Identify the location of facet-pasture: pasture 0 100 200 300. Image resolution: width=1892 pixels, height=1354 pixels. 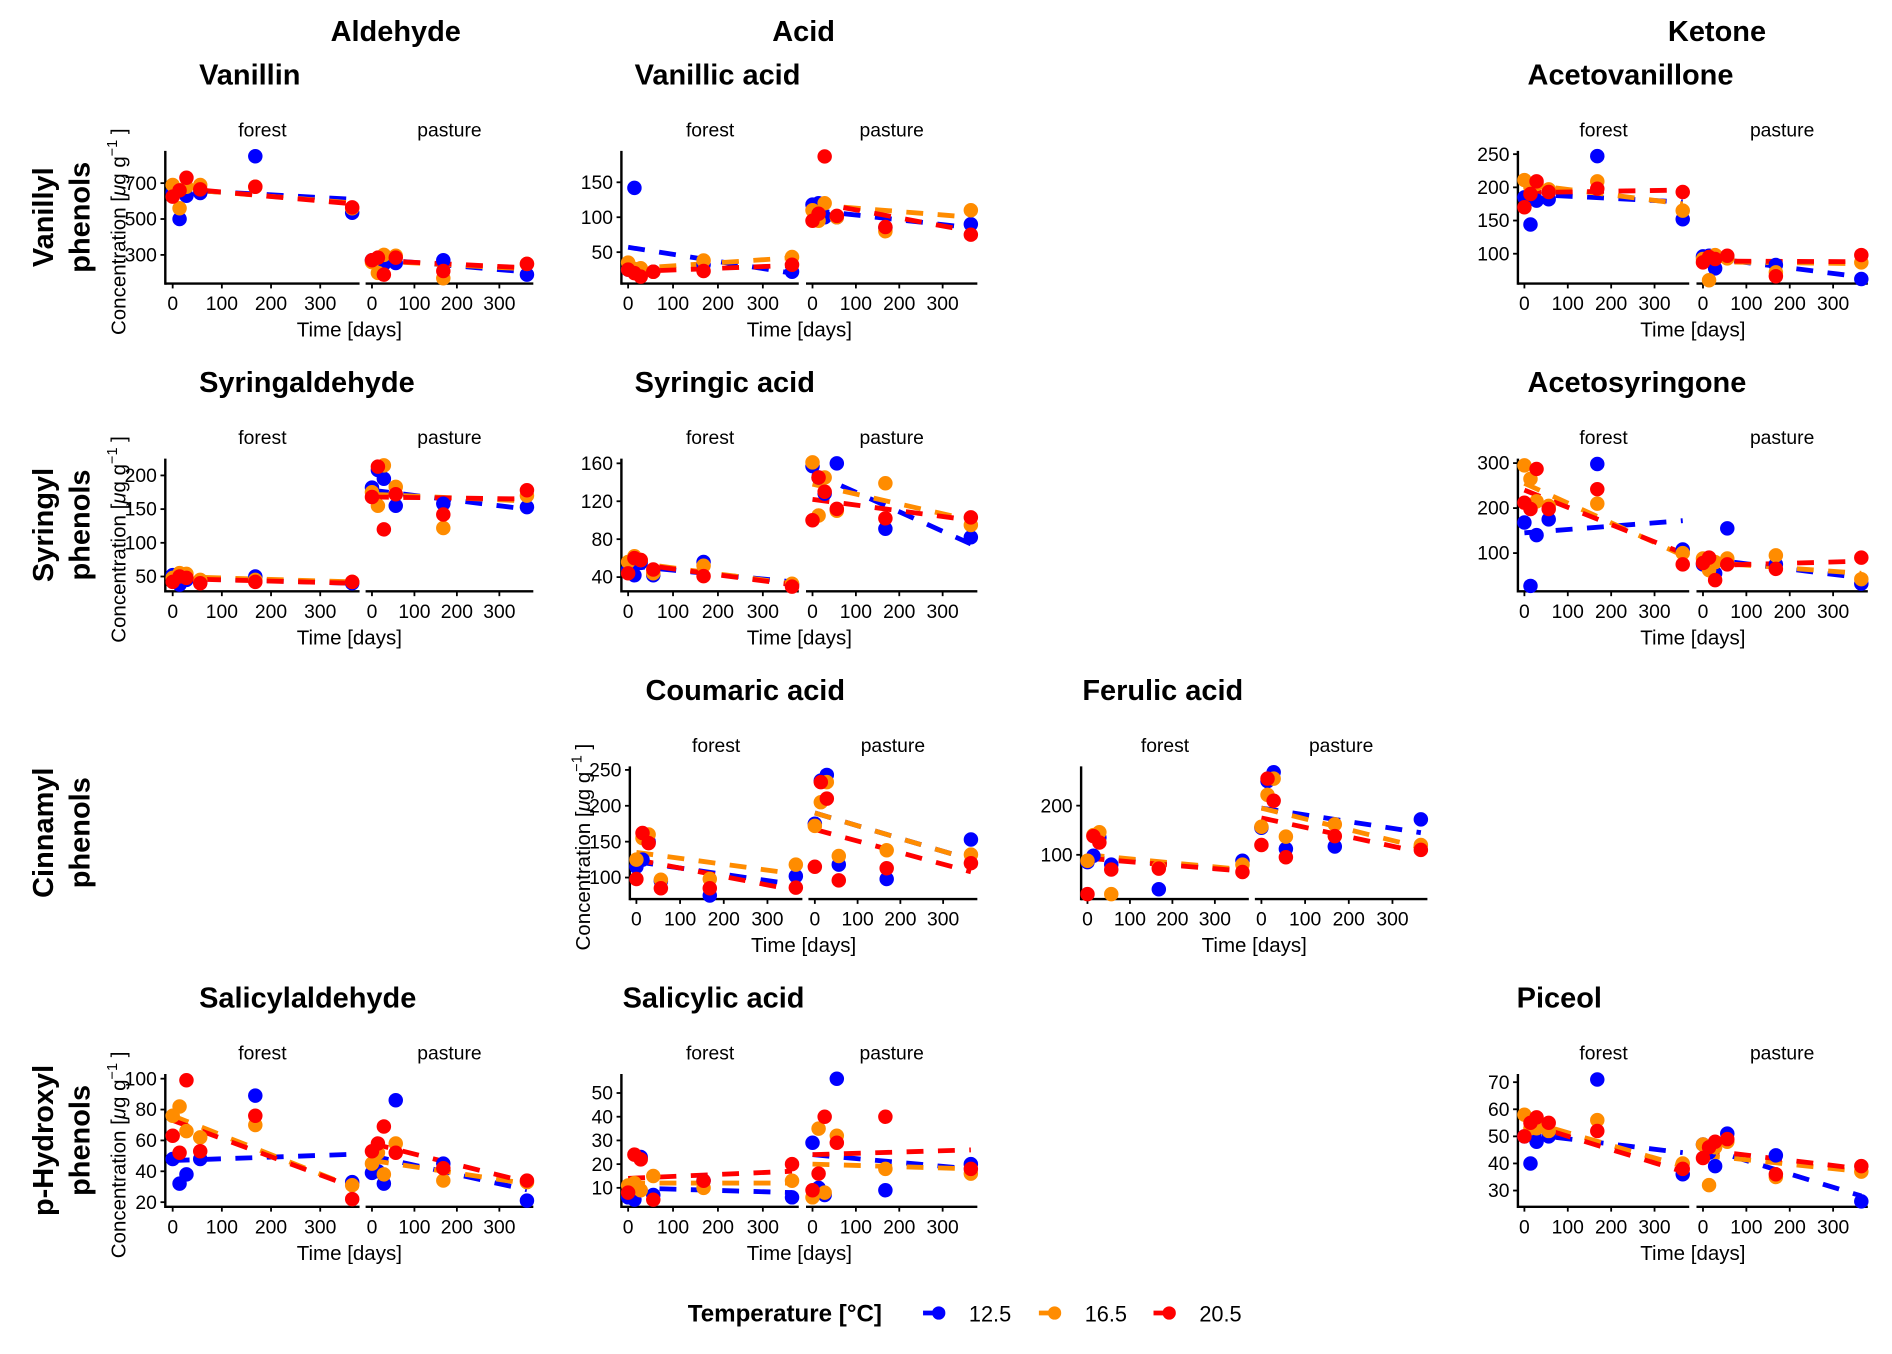
(449, 1141).